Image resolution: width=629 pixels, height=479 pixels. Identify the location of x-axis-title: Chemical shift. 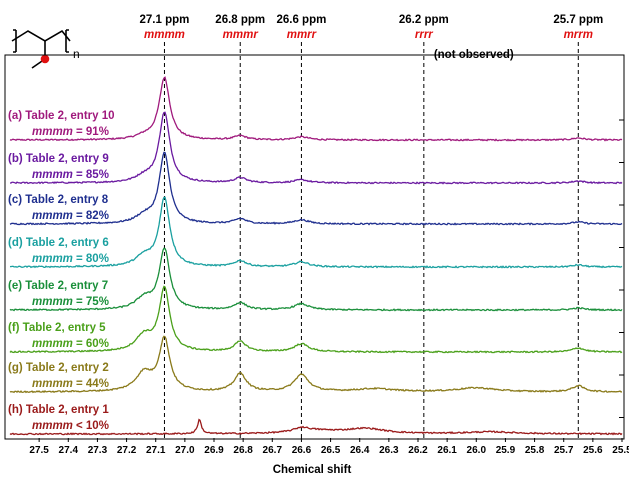
(312, 470).